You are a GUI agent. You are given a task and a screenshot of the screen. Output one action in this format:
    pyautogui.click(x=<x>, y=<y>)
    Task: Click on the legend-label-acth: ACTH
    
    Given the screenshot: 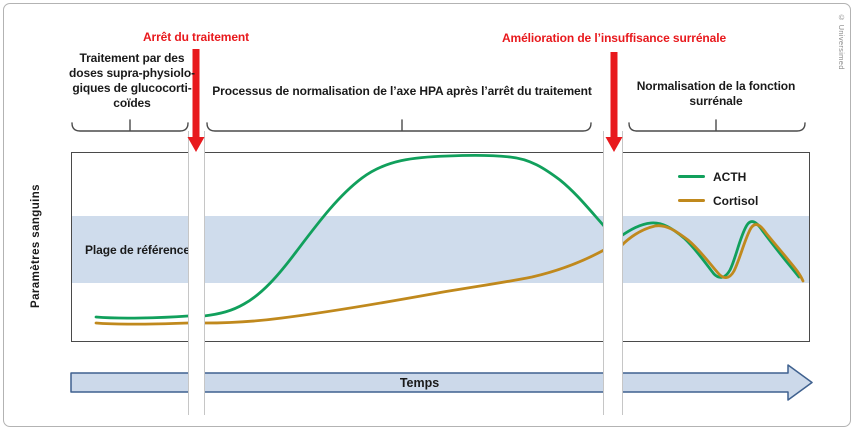 What is the action you would take?
    pyautogui.click(x=730, y=176)
    